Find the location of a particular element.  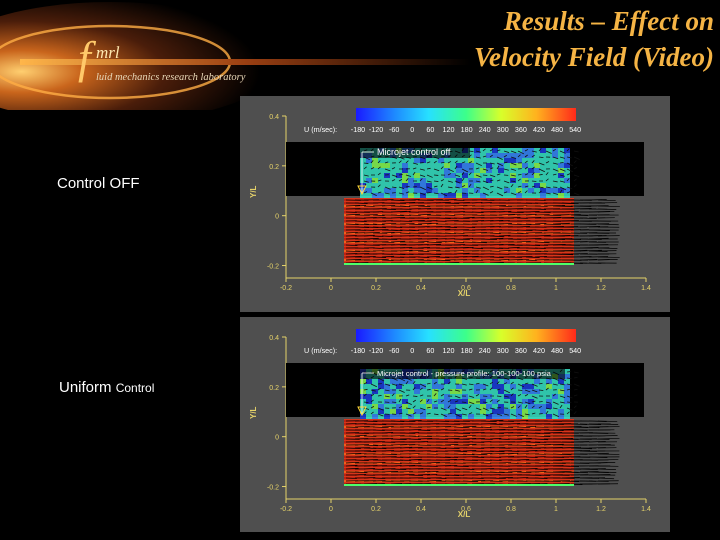

logo-subtitle: luid mechanics research laboratory is located at coordinates (171, 77).